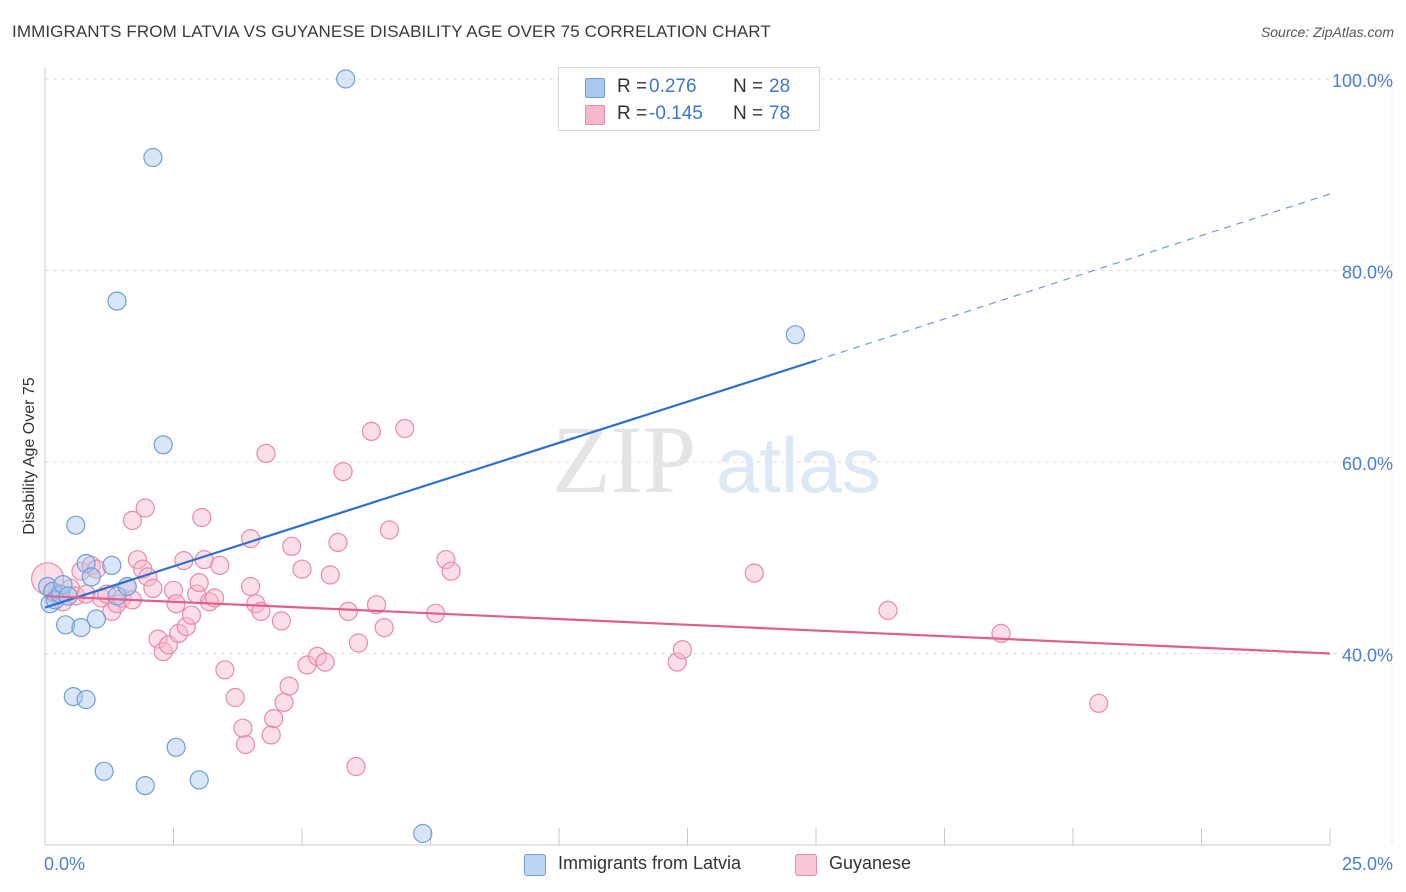 The height and width of the screenshot is (892, 1406). I want to click on x-tick-label-max: 25.0%, so click(1367, 864).